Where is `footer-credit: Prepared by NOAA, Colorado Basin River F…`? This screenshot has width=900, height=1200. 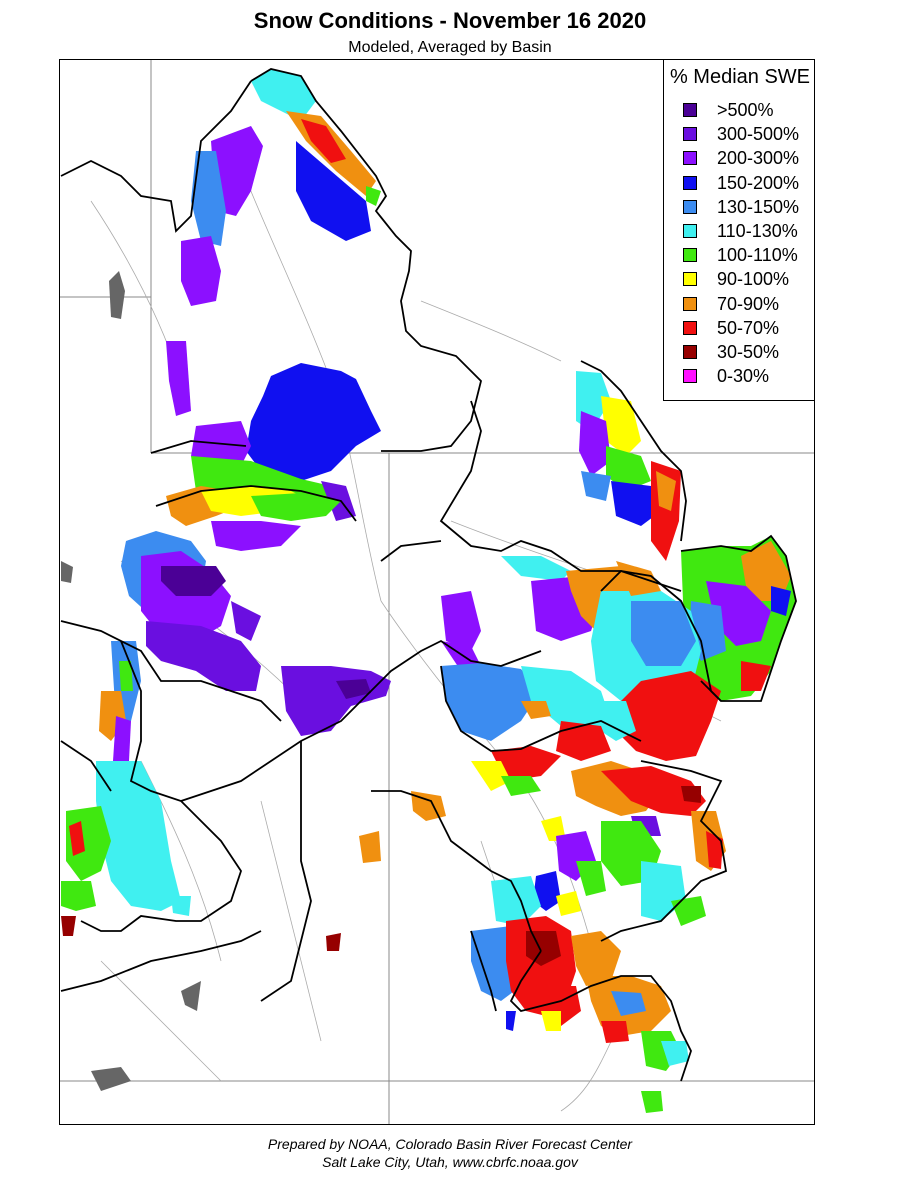
footer-credit: Prepared by NOAA, Colorado Basin River F… is located at coordinates (450, 1144).